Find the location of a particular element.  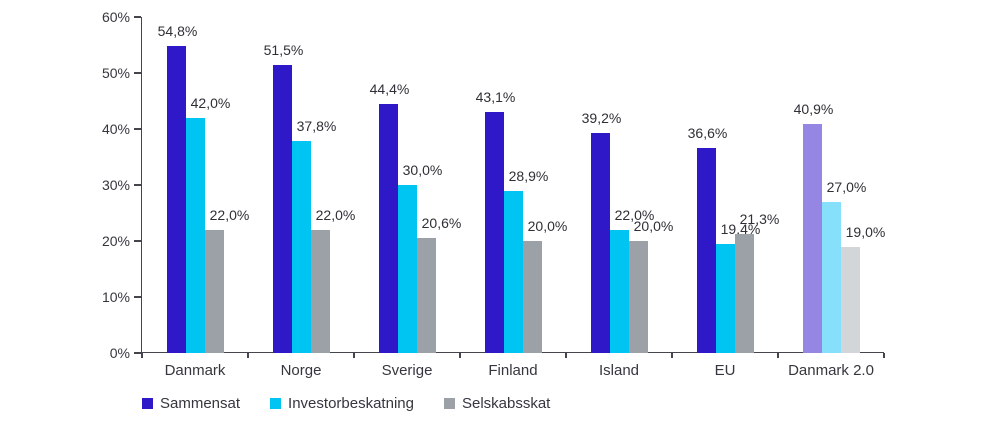

bar-selskabsskat-eu is located at coordinates (744, 293).